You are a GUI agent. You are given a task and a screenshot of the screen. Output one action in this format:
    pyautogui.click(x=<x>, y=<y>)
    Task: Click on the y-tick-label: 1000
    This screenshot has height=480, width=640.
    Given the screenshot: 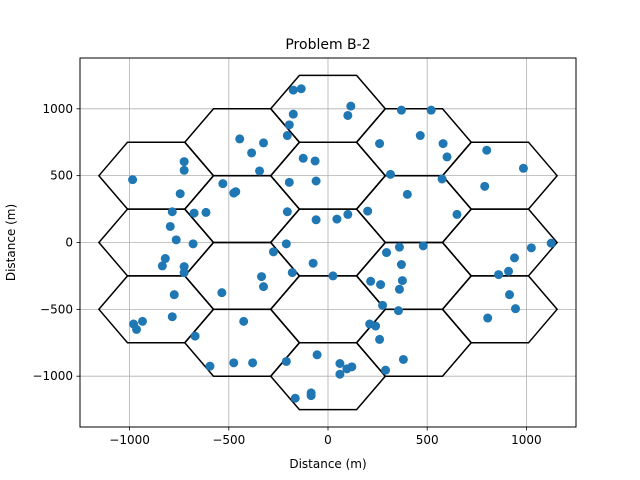 What is the action you would take?
    pyautogui.click(x=57, y=109)
    